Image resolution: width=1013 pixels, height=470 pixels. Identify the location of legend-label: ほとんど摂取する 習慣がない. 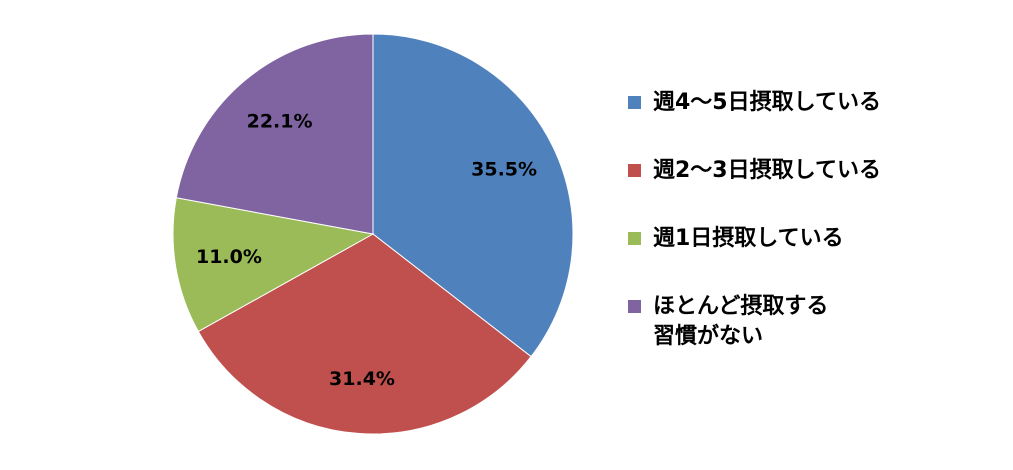
(741, 321).